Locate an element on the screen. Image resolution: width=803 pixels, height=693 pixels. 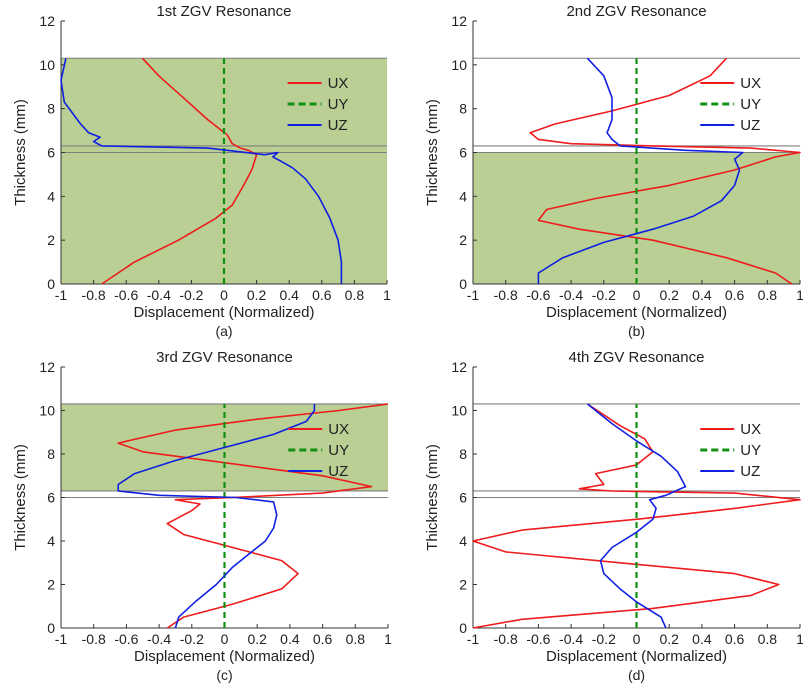
panel-caption: (b) is located at coordinates (636, 331).